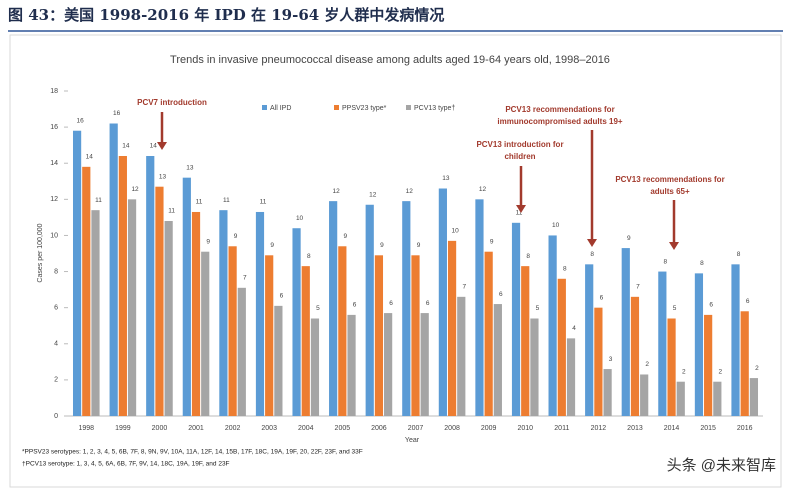 The height and width of the screenshot is (497, 791). What do you see at coordinates (172, 102) in the screenshot?
I see `annotation: PCV7 introduction` at bounding box center [172, 102].